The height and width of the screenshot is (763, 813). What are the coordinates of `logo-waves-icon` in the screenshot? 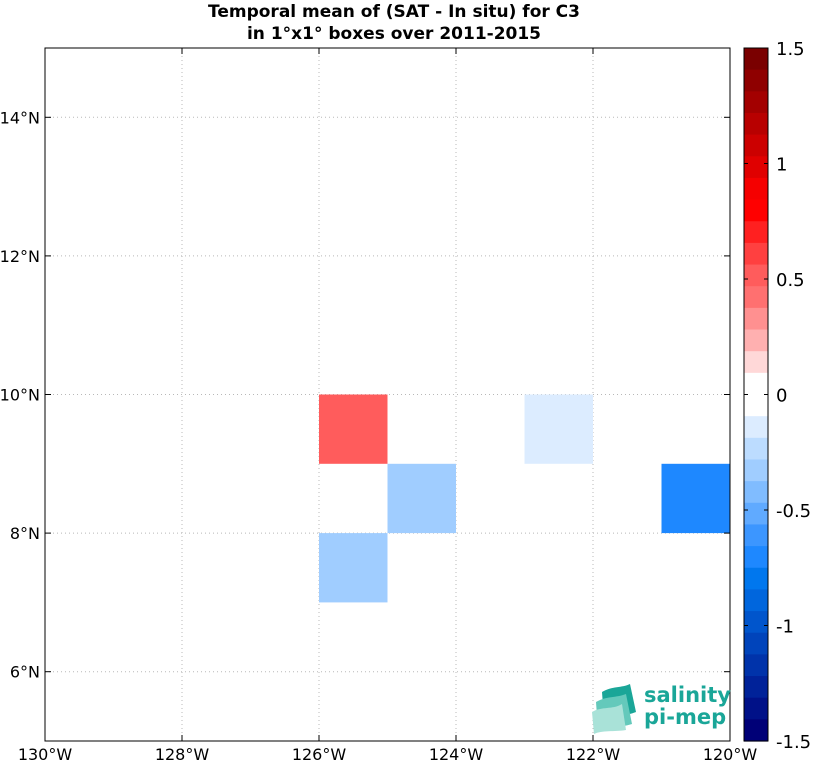 It's located at (614, 709).